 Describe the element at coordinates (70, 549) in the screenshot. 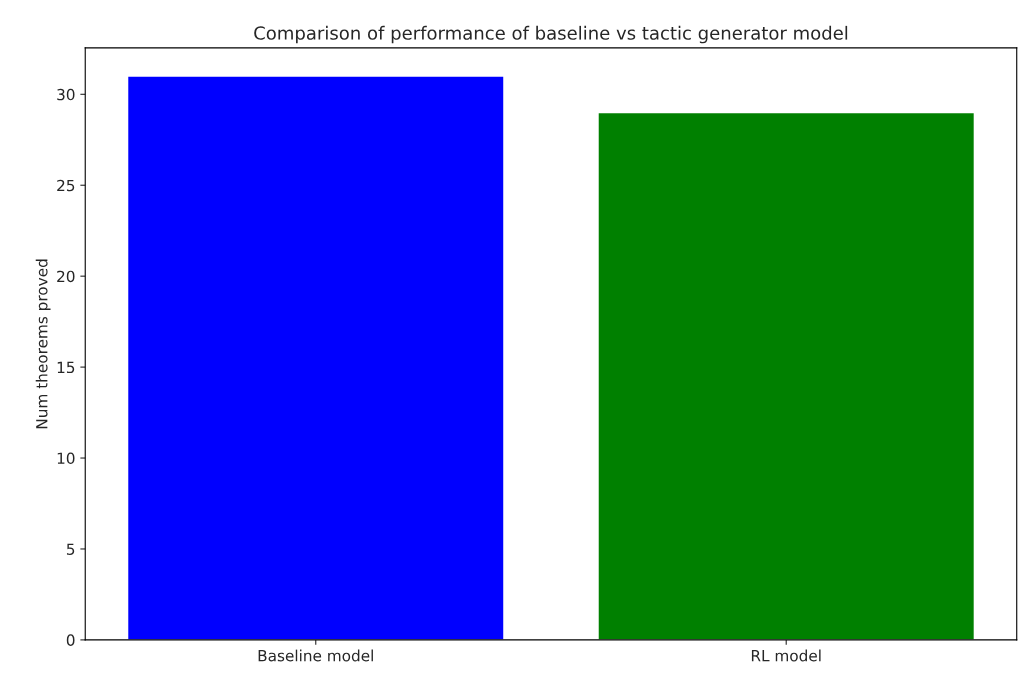

I see `y-tick-label: 5` at that location.